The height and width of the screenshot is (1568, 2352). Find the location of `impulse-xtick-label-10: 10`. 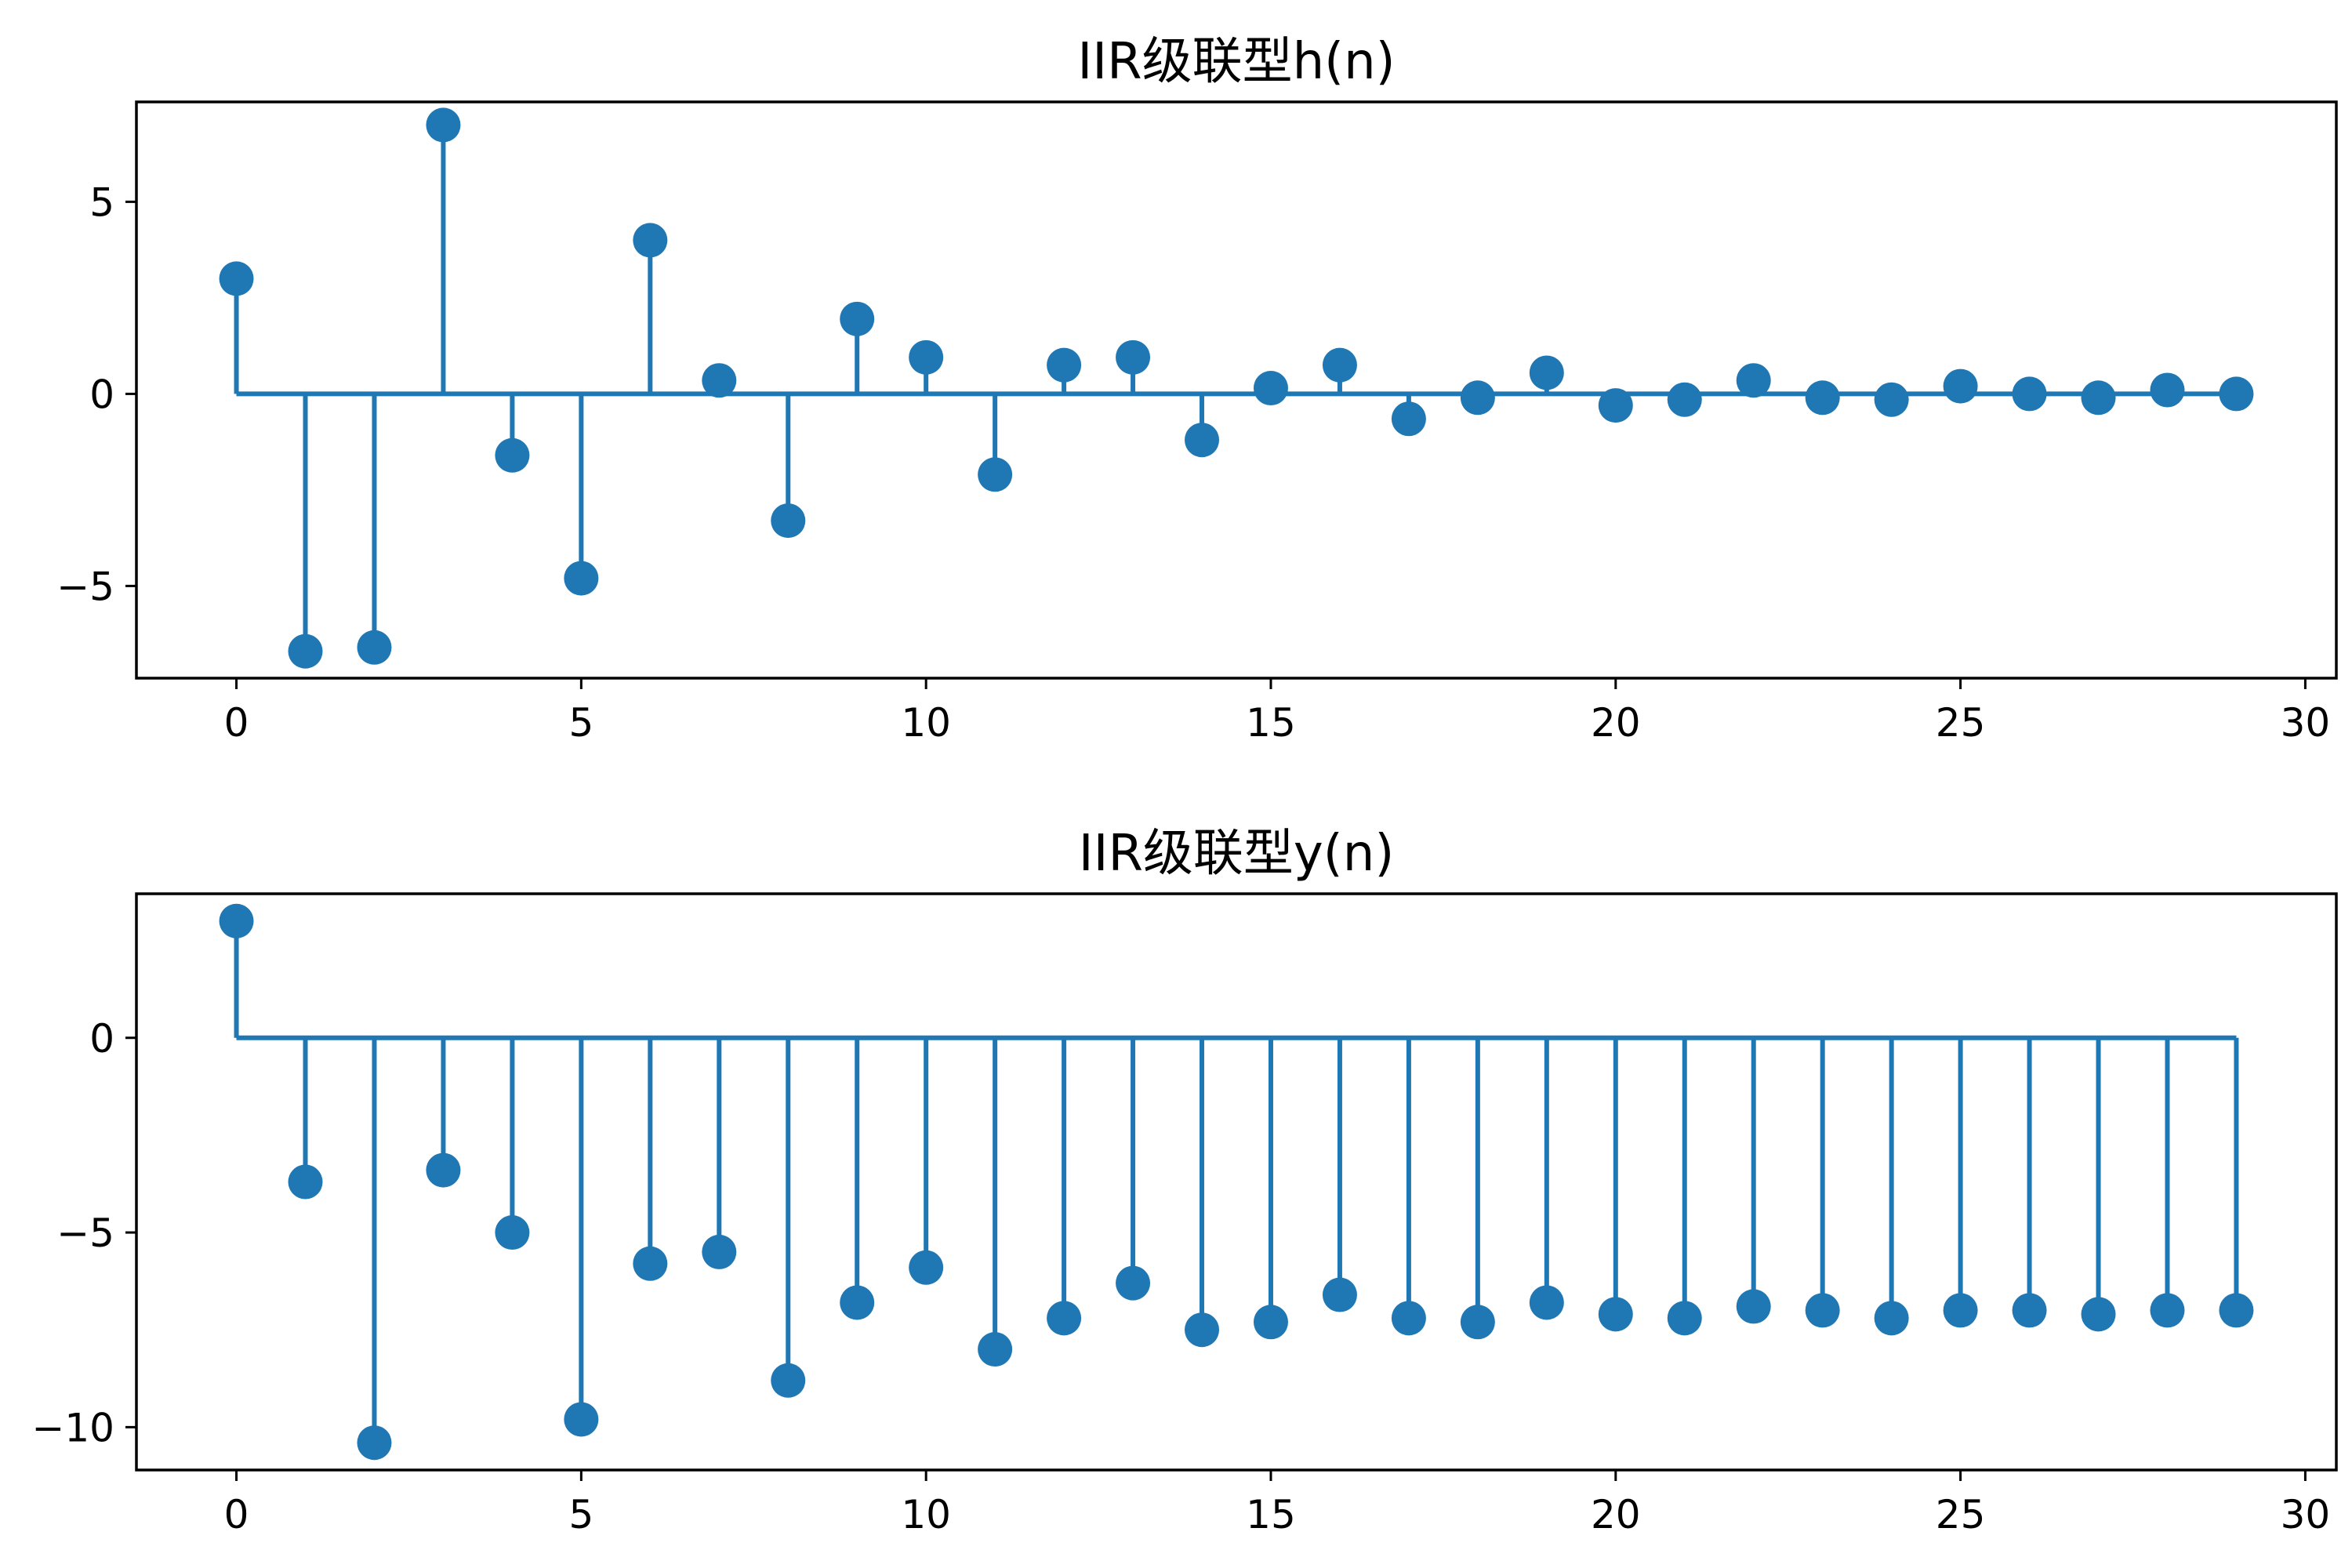

impulse-xtick-label-10: 10 is located at coordinates (926, 723).